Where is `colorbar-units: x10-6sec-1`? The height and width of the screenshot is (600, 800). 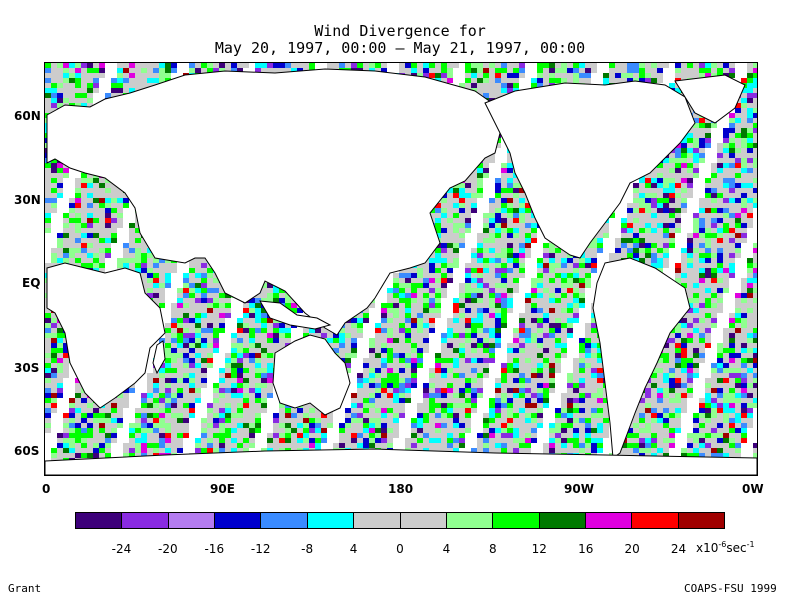 colorbar-units: x10-6sec-1 is located at coordinates (725, 547).